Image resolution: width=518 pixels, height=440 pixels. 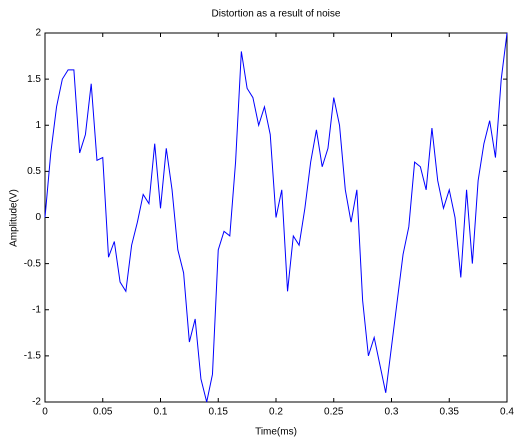 What do you see at coordinates (276, 14) in the screenshot?
I see `chart-title: Distortion as a result of noise` at bounding box center [276, 14].